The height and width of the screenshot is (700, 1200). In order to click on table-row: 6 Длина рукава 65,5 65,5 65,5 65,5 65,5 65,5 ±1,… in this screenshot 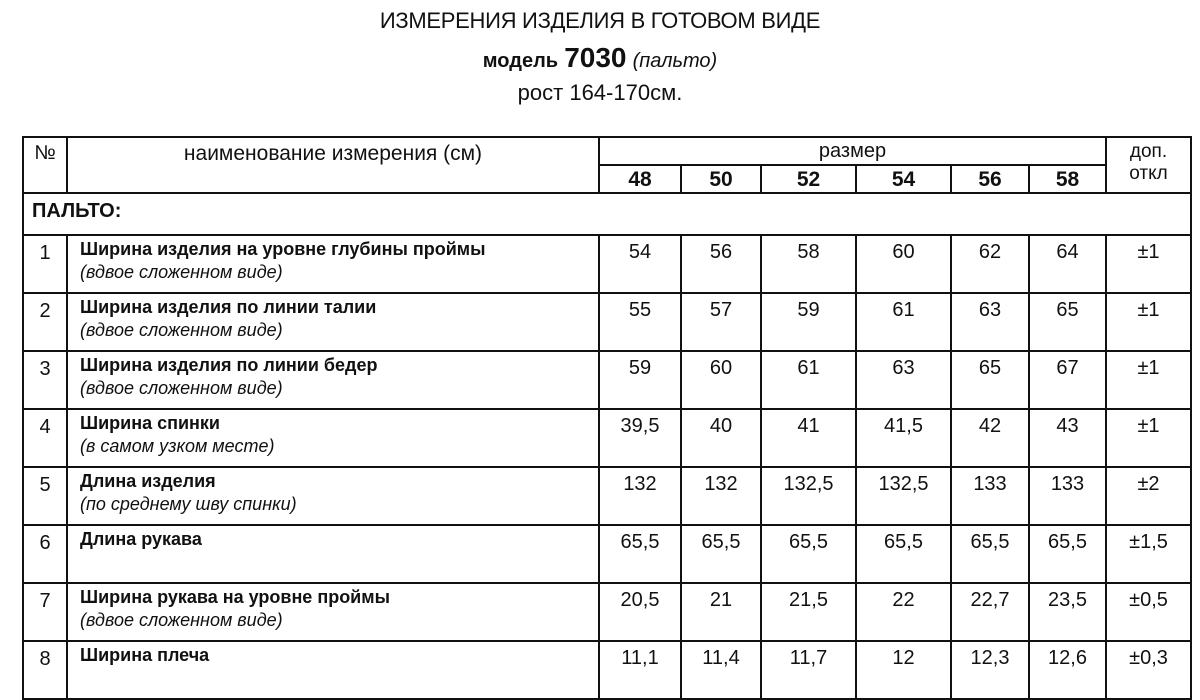, I will do `click(607, 554)`.